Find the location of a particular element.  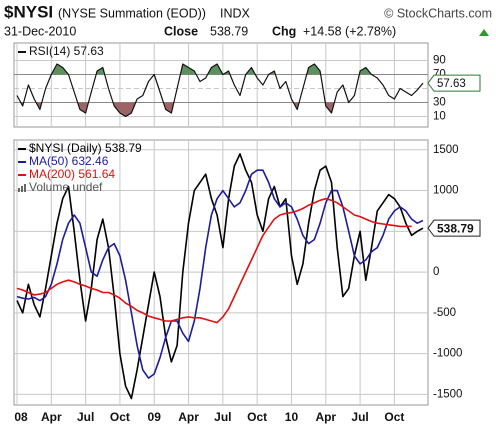

y-tick-label: 90 is located at coordinates (439, 61).